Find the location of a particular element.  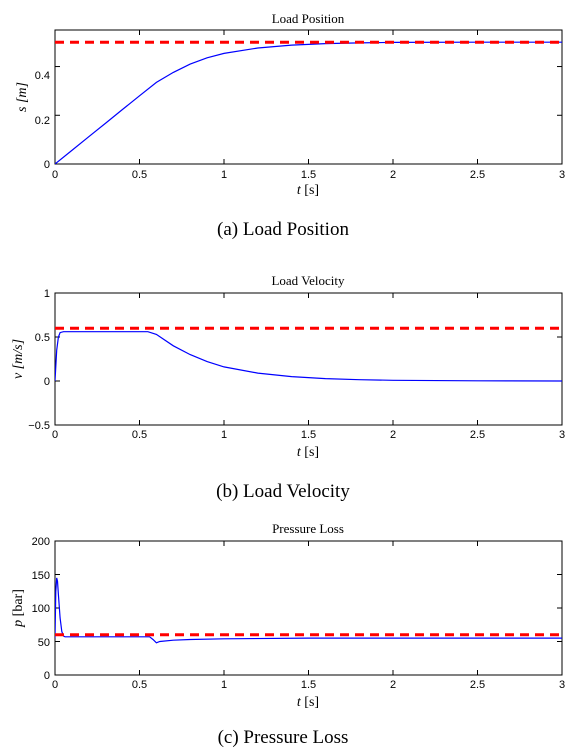

panel-caption: (b) Load Velocity is located at coordinates (283, 491).